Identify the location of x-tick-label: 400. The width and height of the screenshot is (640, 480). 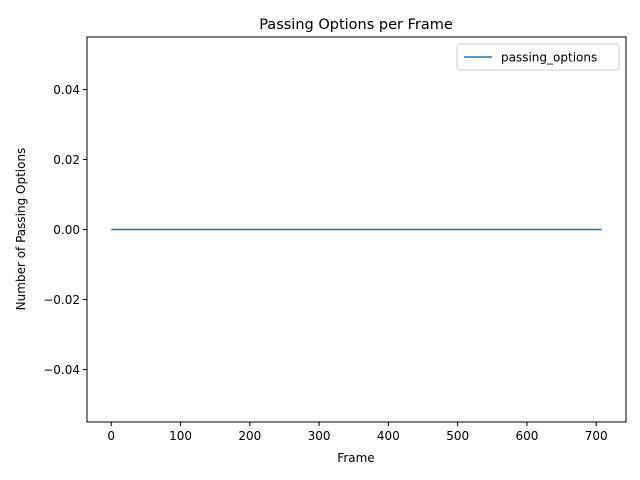
(388, 436).